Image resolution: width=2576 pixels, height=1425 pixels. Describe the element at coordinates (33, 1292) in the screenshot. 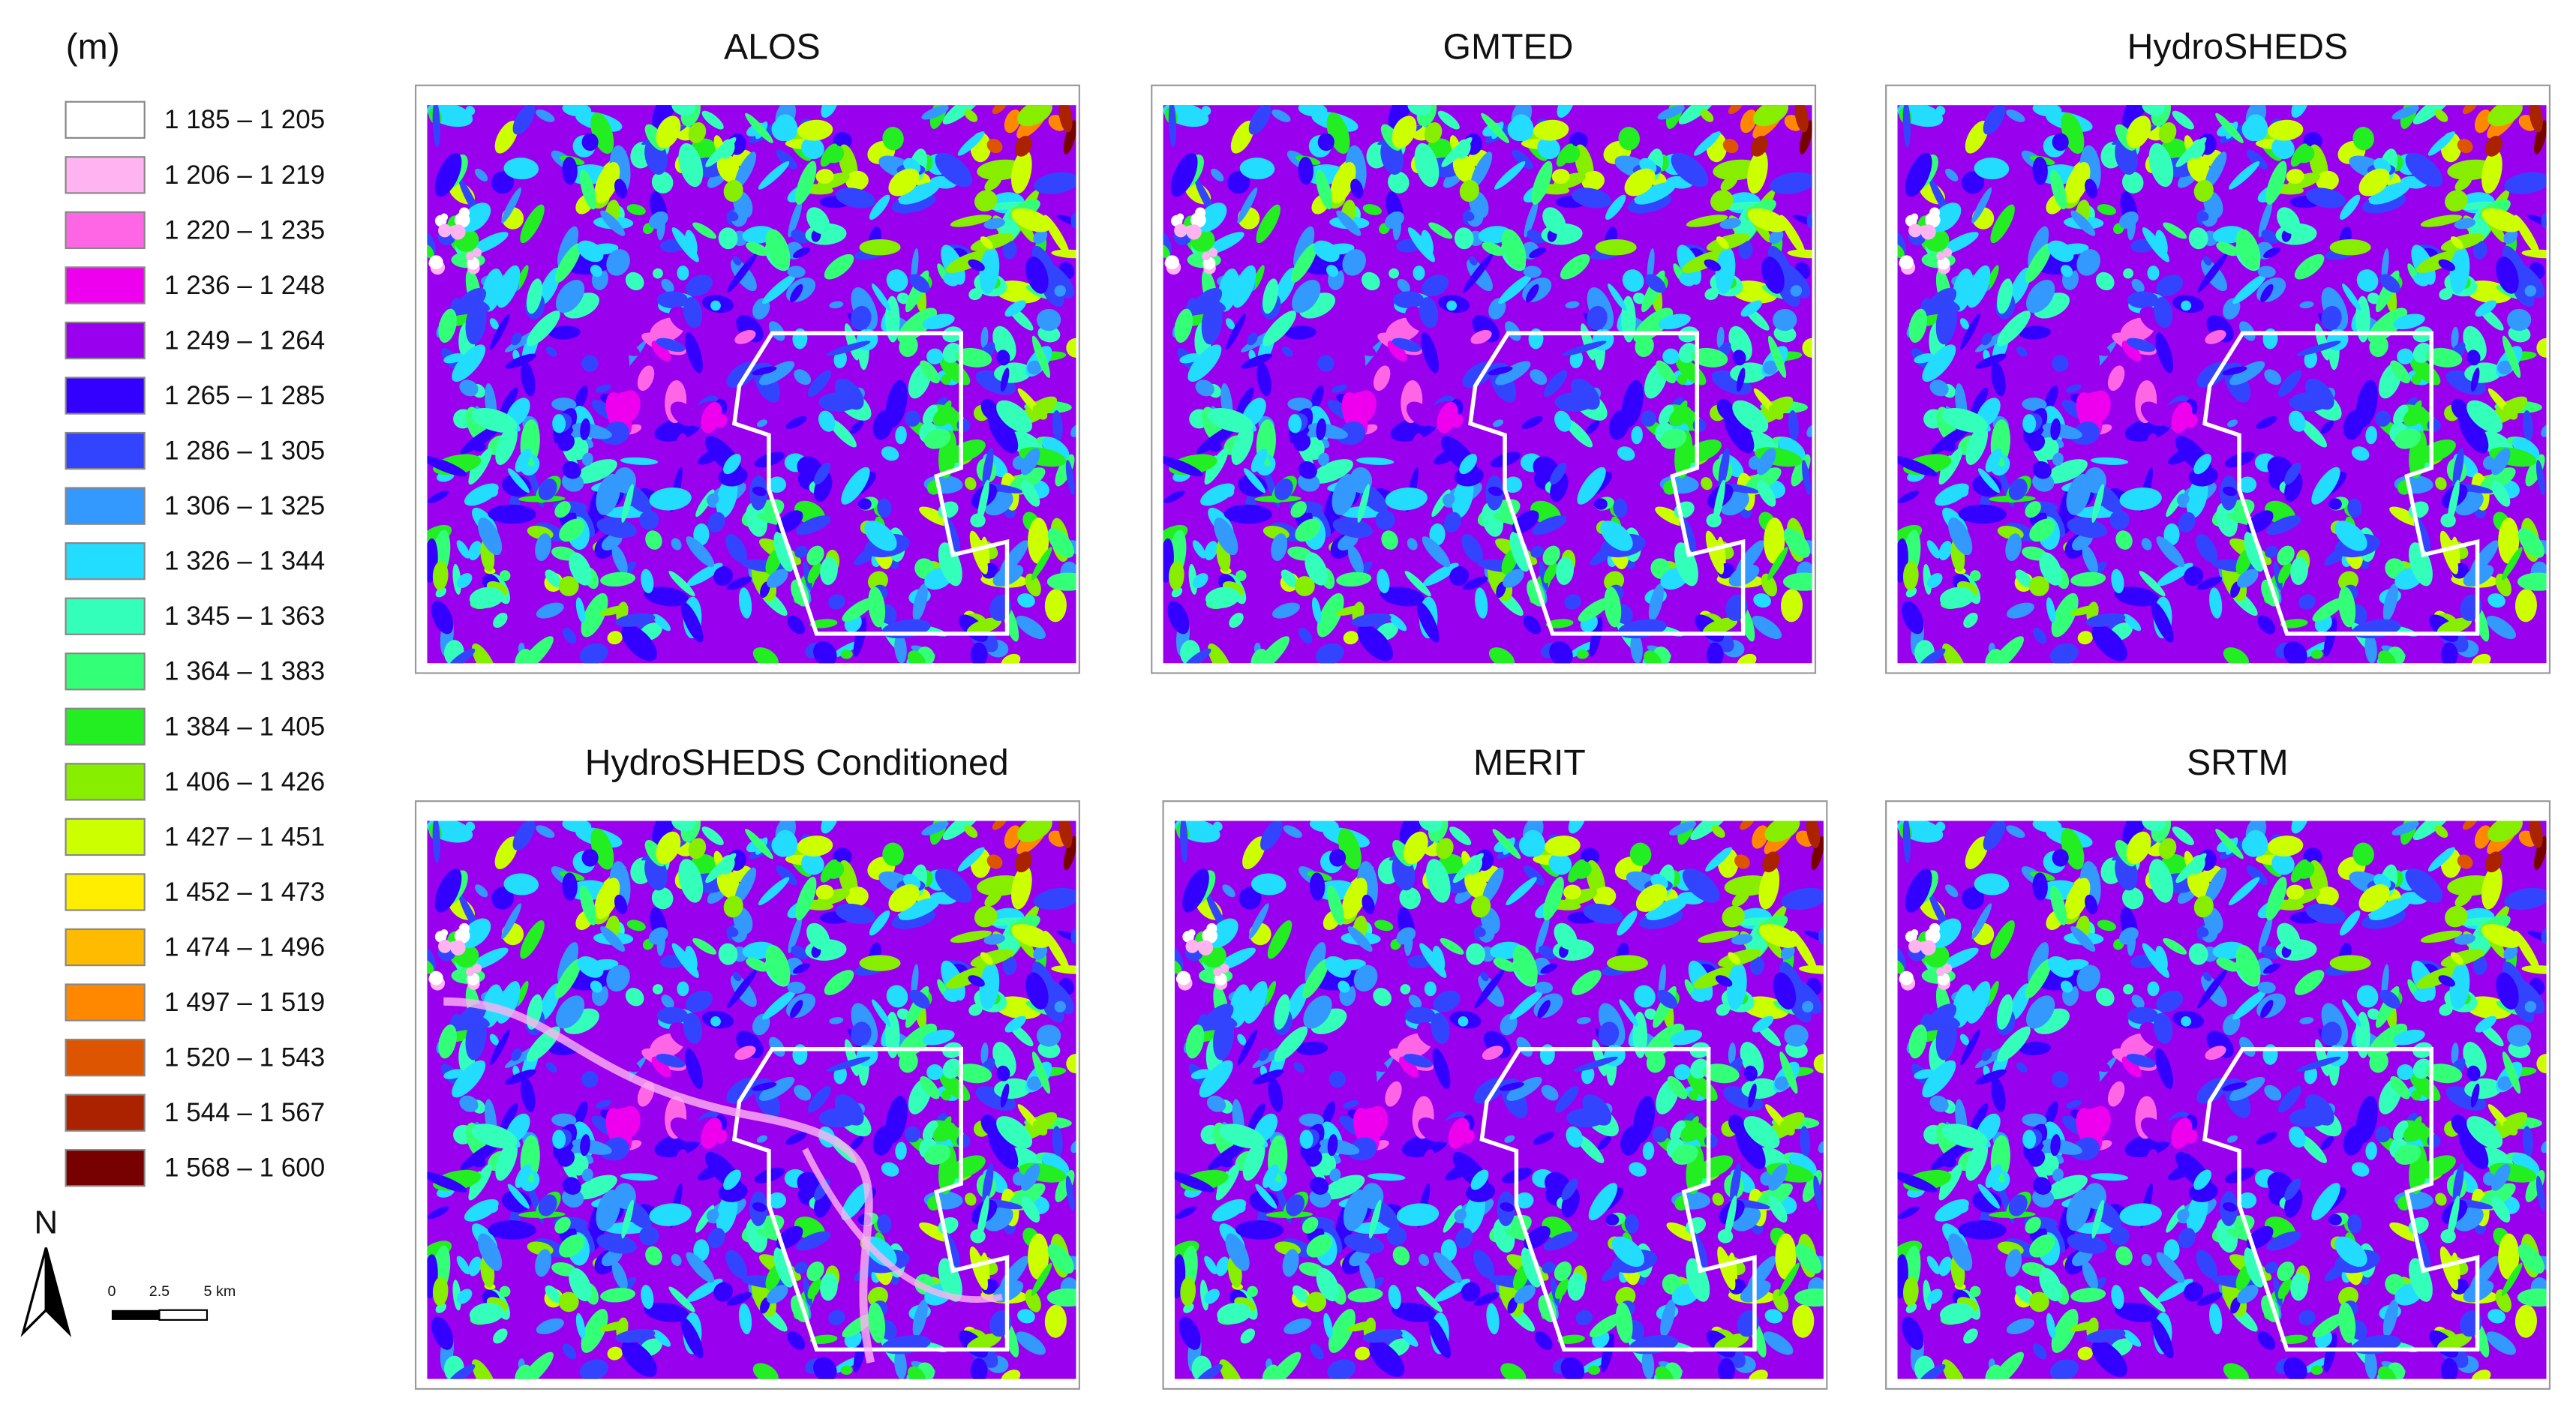

I see `north-arrow-left` at that location.